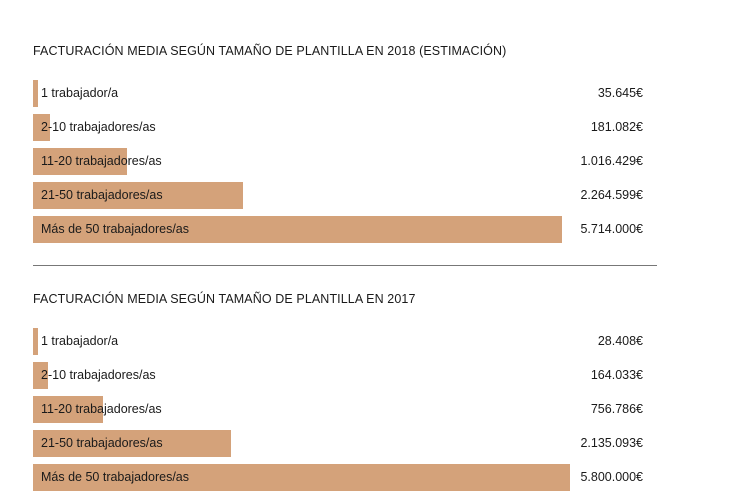  I want to click on bar-row: 11-20 trabajadores/as 1.016.429€, so click(345, 161).